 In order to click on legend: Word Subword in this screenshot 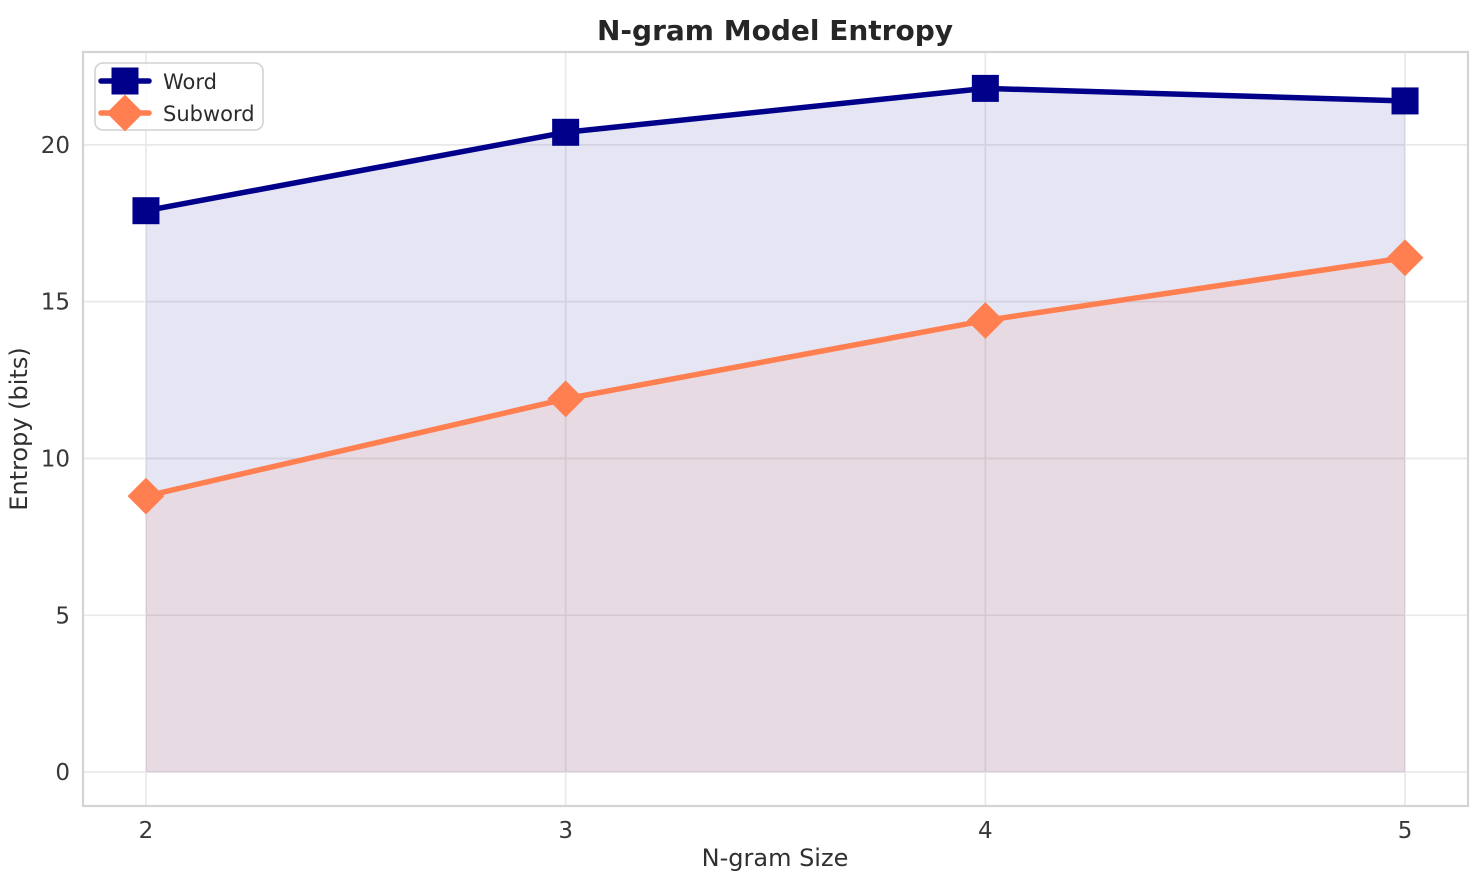, I will do `click(179, 97)`.